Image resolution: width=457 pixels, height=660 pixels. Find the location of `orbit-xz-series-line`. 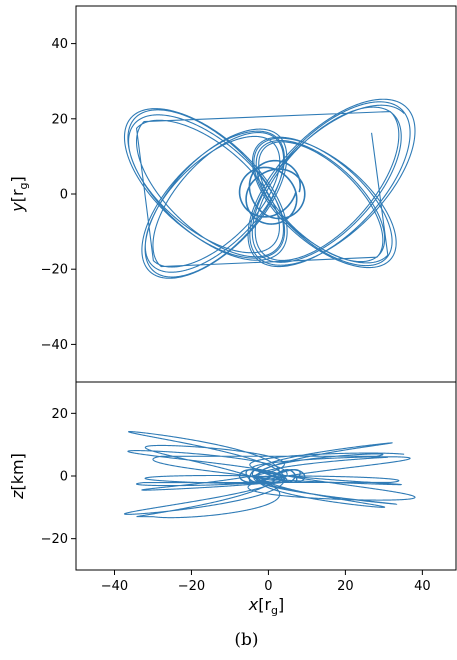

orbit-xz-series-line is located at coordinates (269, 475).